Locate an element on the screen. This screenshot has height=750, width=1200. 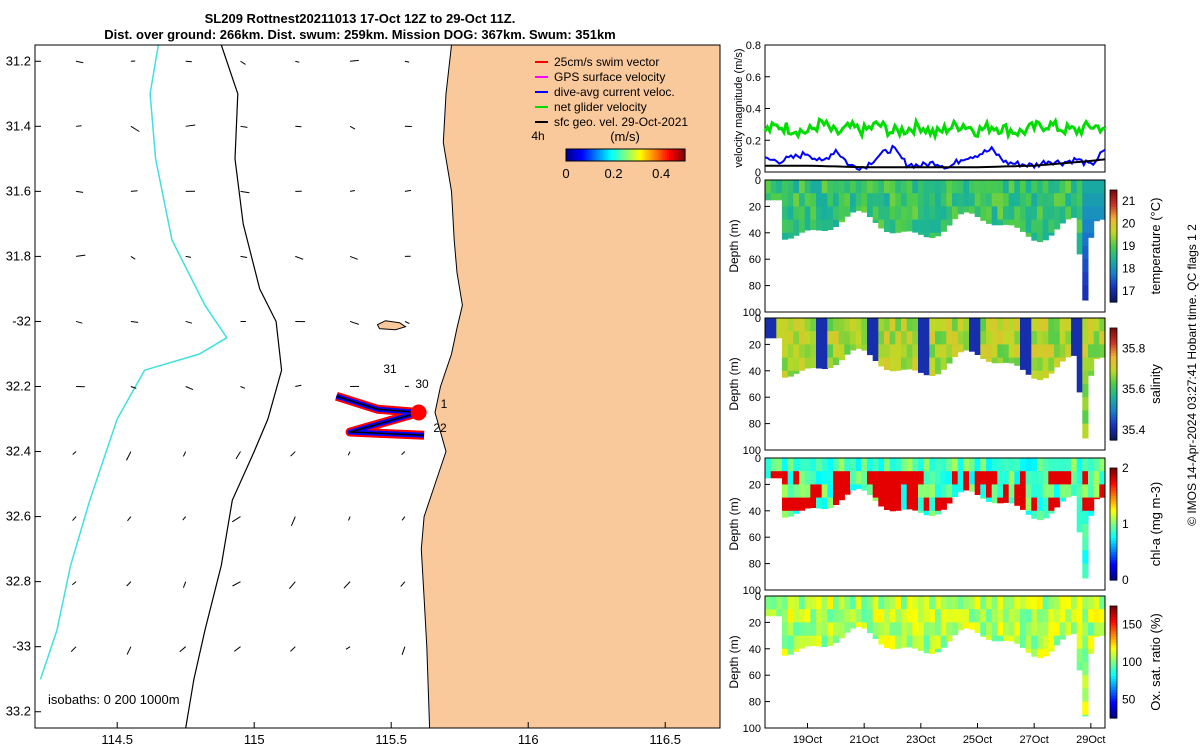
panel-ytick-label: 80 is located at coordinates (755, 425).